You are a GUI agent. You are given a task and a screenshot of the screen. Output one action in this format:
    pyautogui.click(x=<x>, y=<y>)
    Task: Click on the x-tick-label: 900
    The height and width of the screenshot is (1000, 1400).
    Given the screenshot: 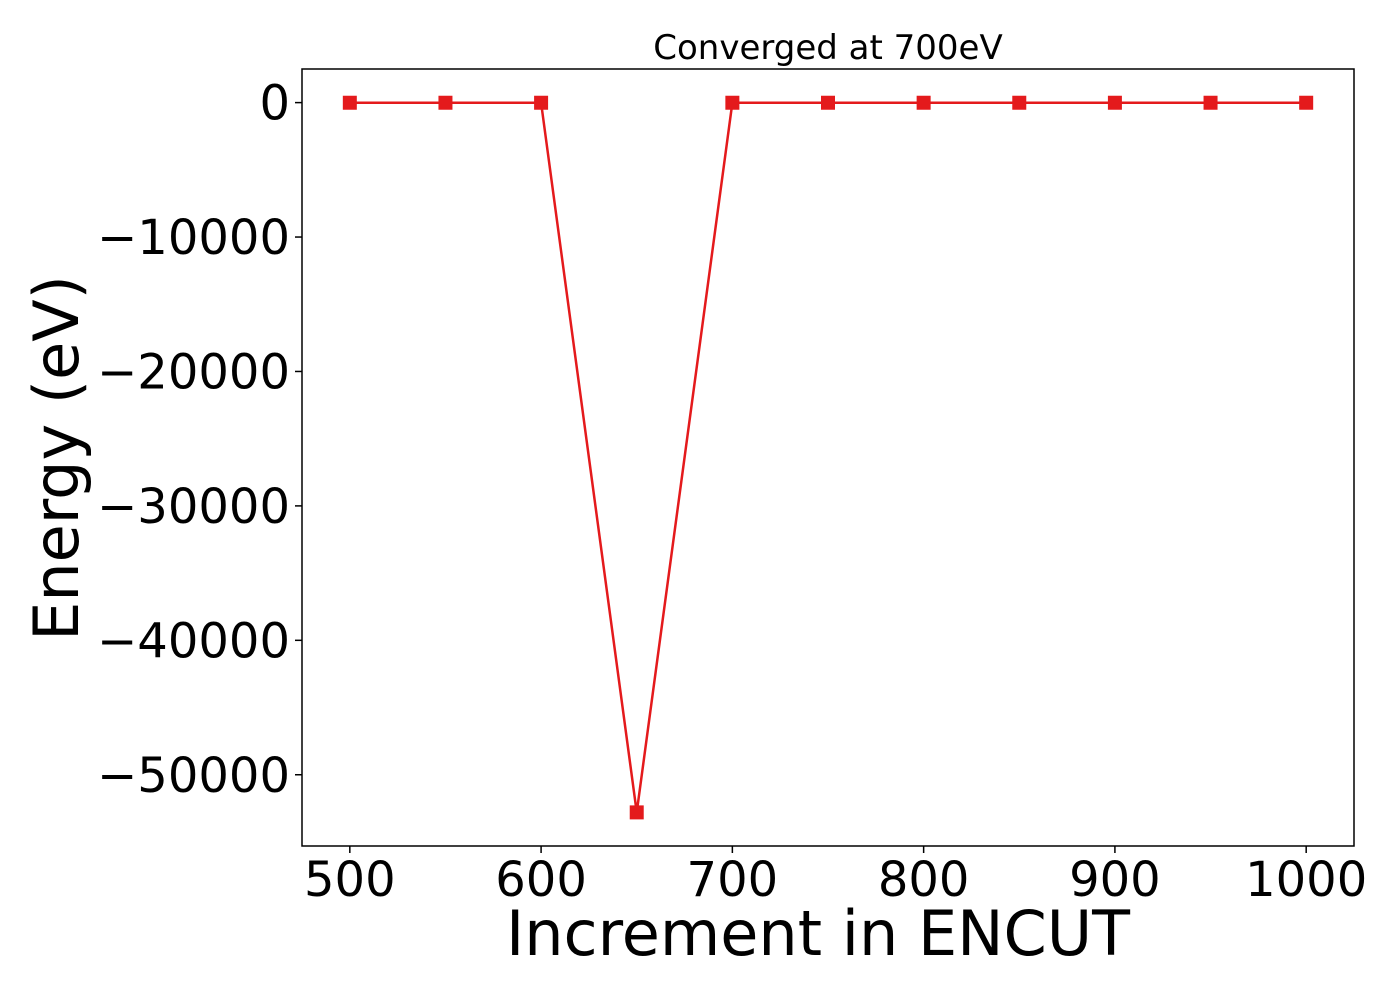 What is the action you would take?
    pyautogui.click(x=1115, y=880)
    